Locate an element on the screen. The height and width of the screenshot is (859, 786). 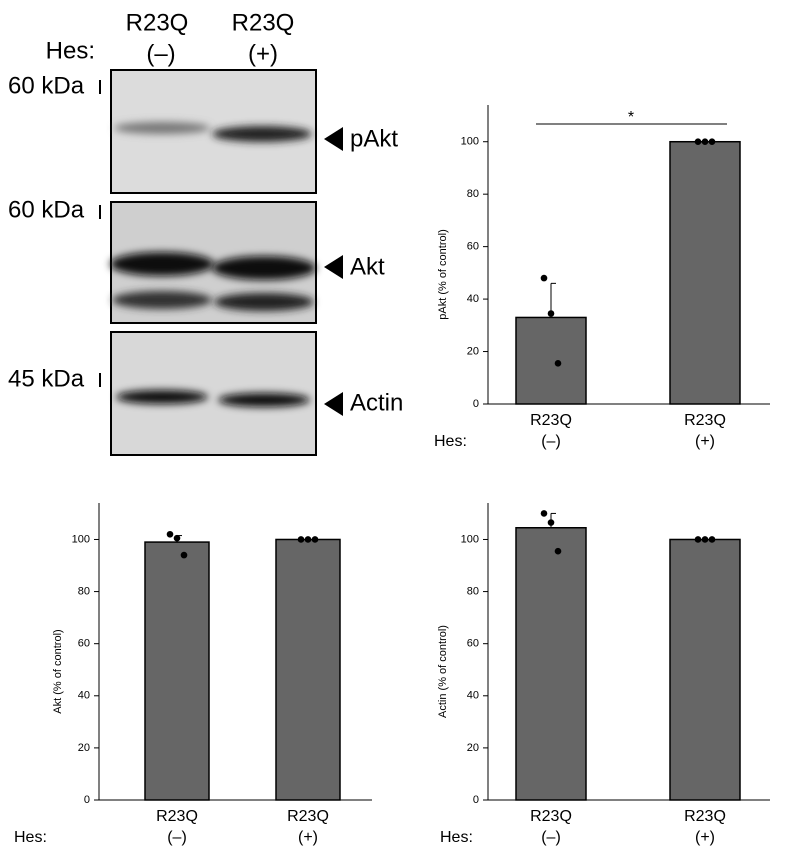
y-axis-label: pAkt (% of control) is located at coordinates (443, 274).